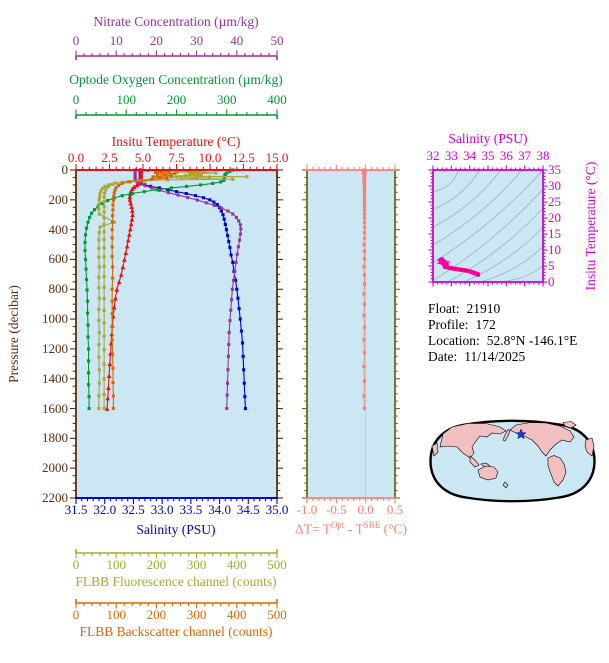  Describe the element at coordinates (76, 40) in the screenshot. I see `nitrate-tick-label: 0` at that location.